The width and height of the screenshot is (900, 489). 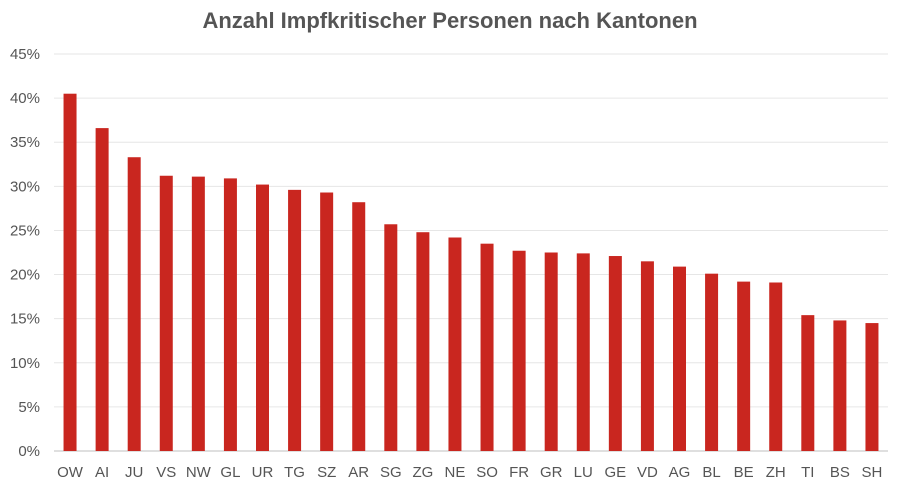 I want to click on y-tick-label: 30%, so click(x=25, y=186).